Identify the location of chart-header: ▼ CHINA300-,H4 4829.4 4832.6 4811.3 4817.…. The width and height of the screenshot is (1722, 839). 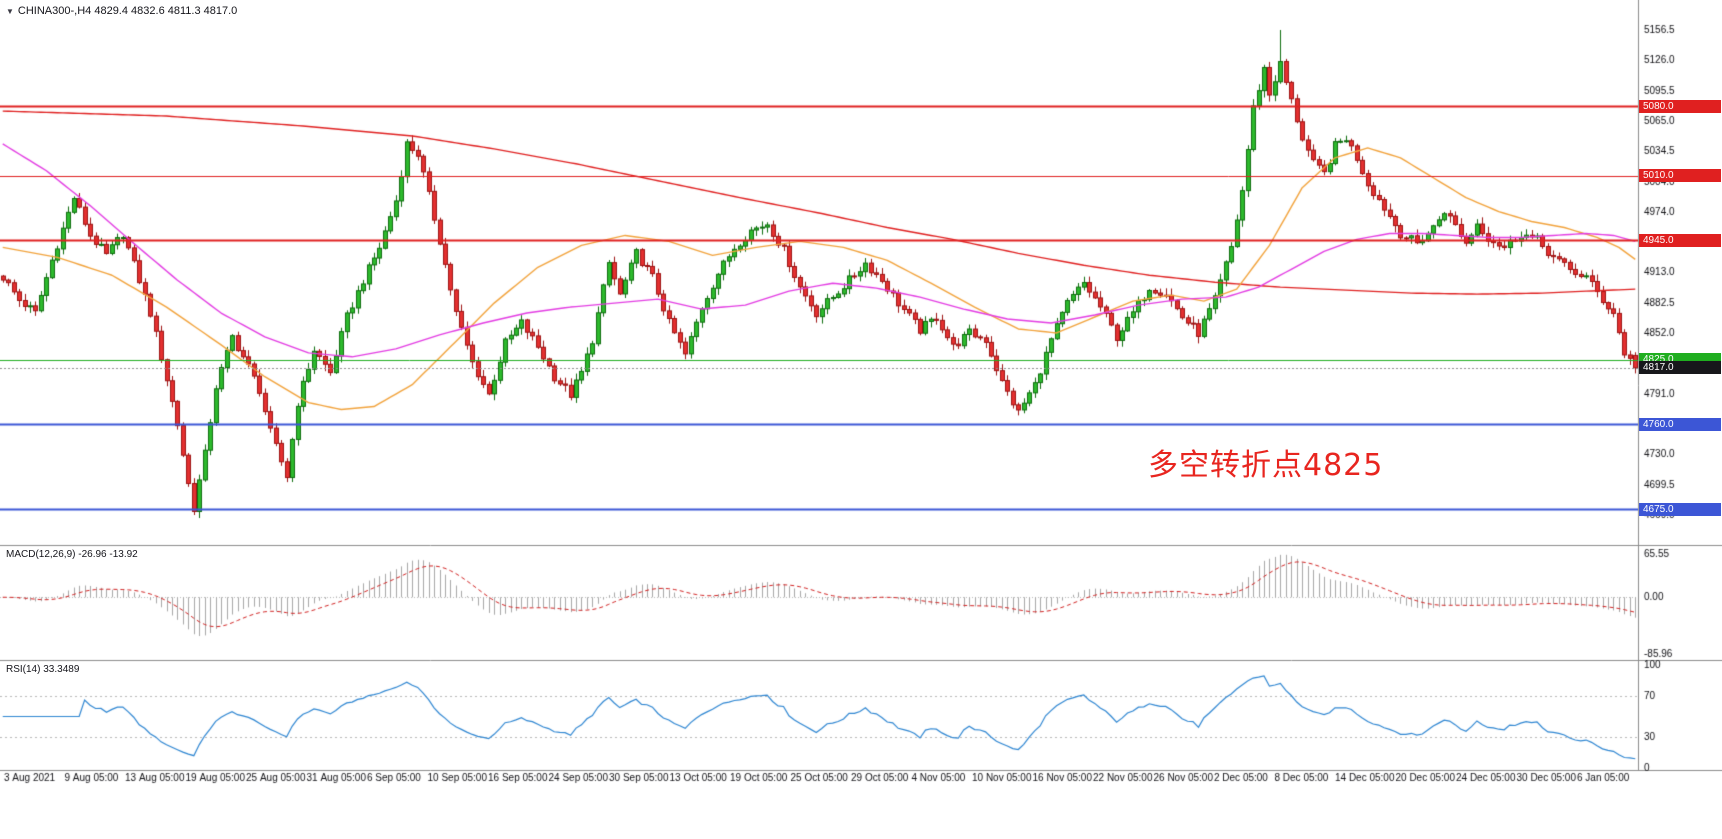
(121, 11).